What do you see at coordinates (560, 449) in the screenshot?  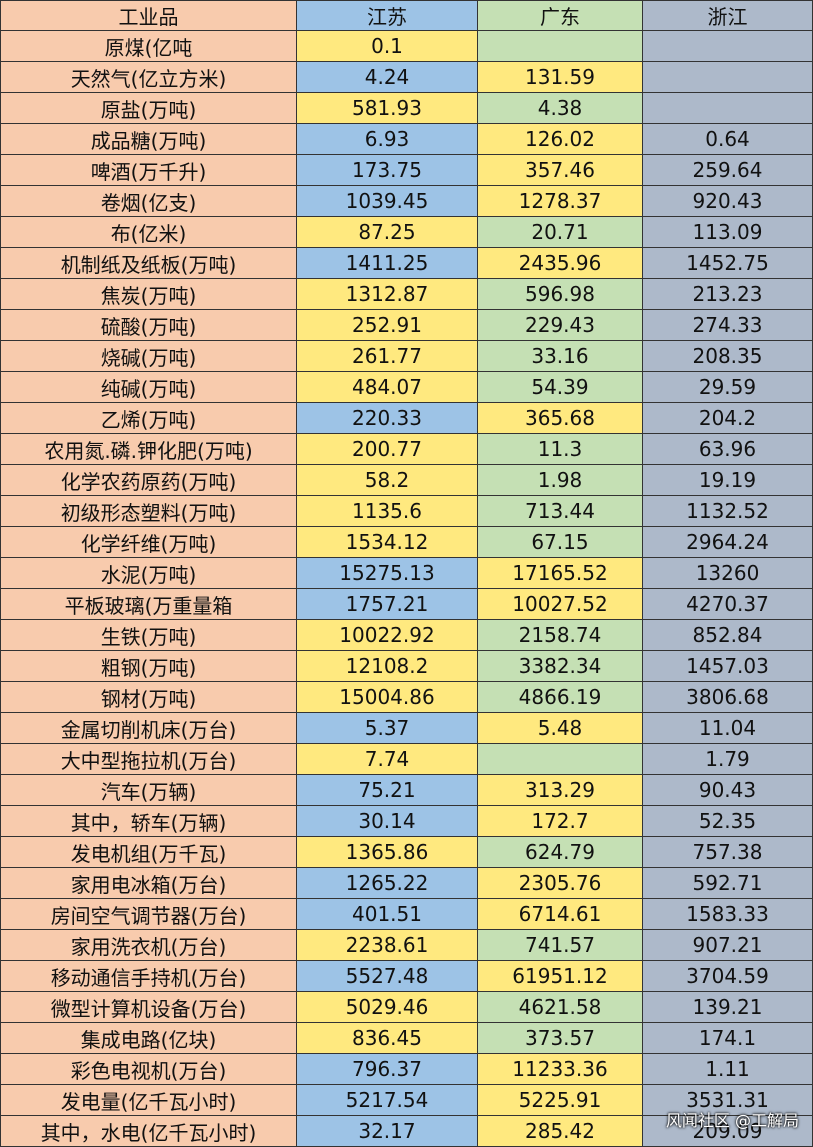 I see `value-cell: 11.3` at bounding box center [560, 449].